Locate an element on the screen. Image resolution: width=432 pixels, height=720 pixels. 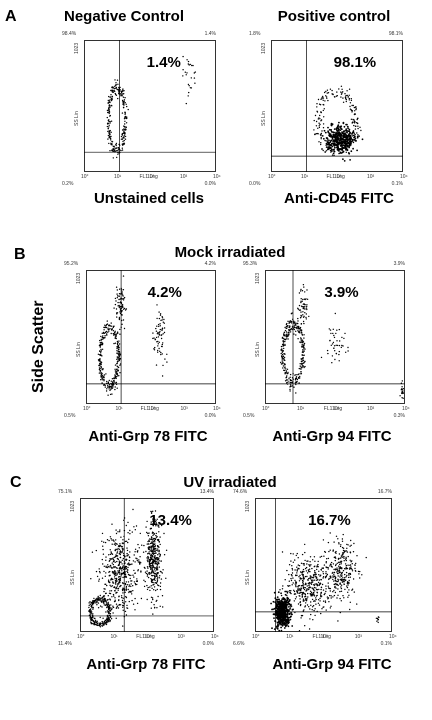
quadrant-lower-left-value: 0.0% is located at coordinates (255, 184).